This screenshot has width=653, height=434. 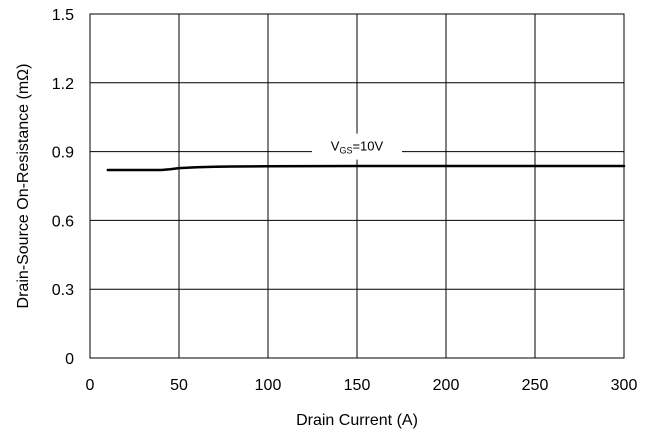 I want to click on annotation-main: V, so click(x=335, y=146).